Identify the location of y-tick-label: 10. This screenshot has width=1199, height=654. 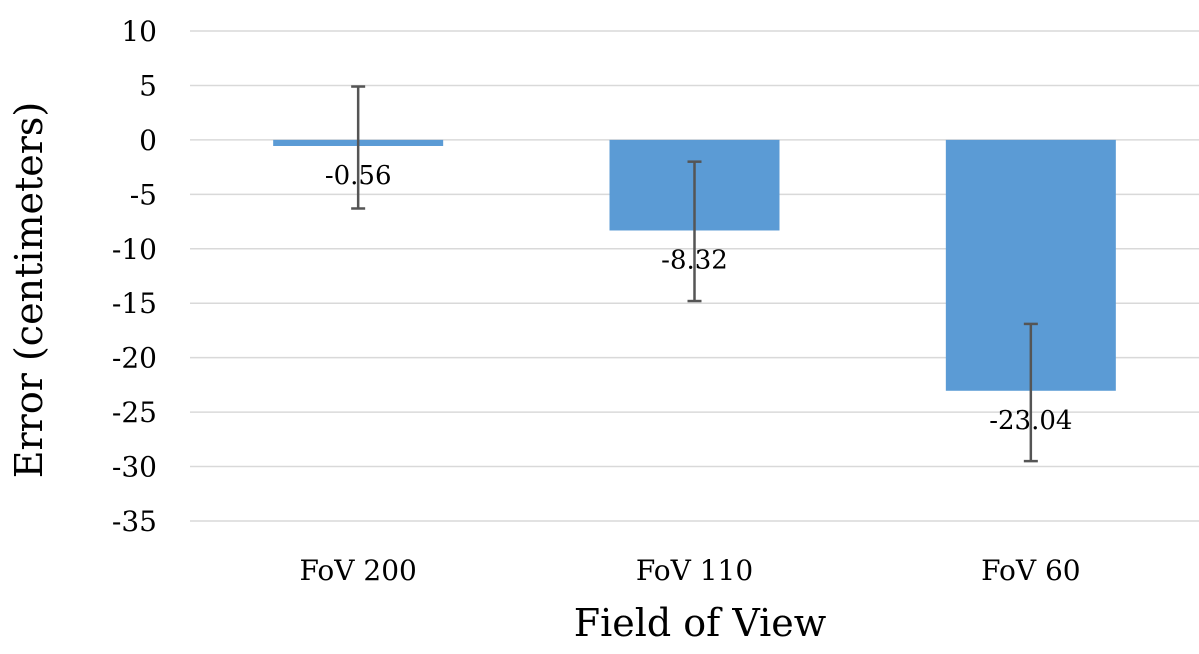
(139, 31).